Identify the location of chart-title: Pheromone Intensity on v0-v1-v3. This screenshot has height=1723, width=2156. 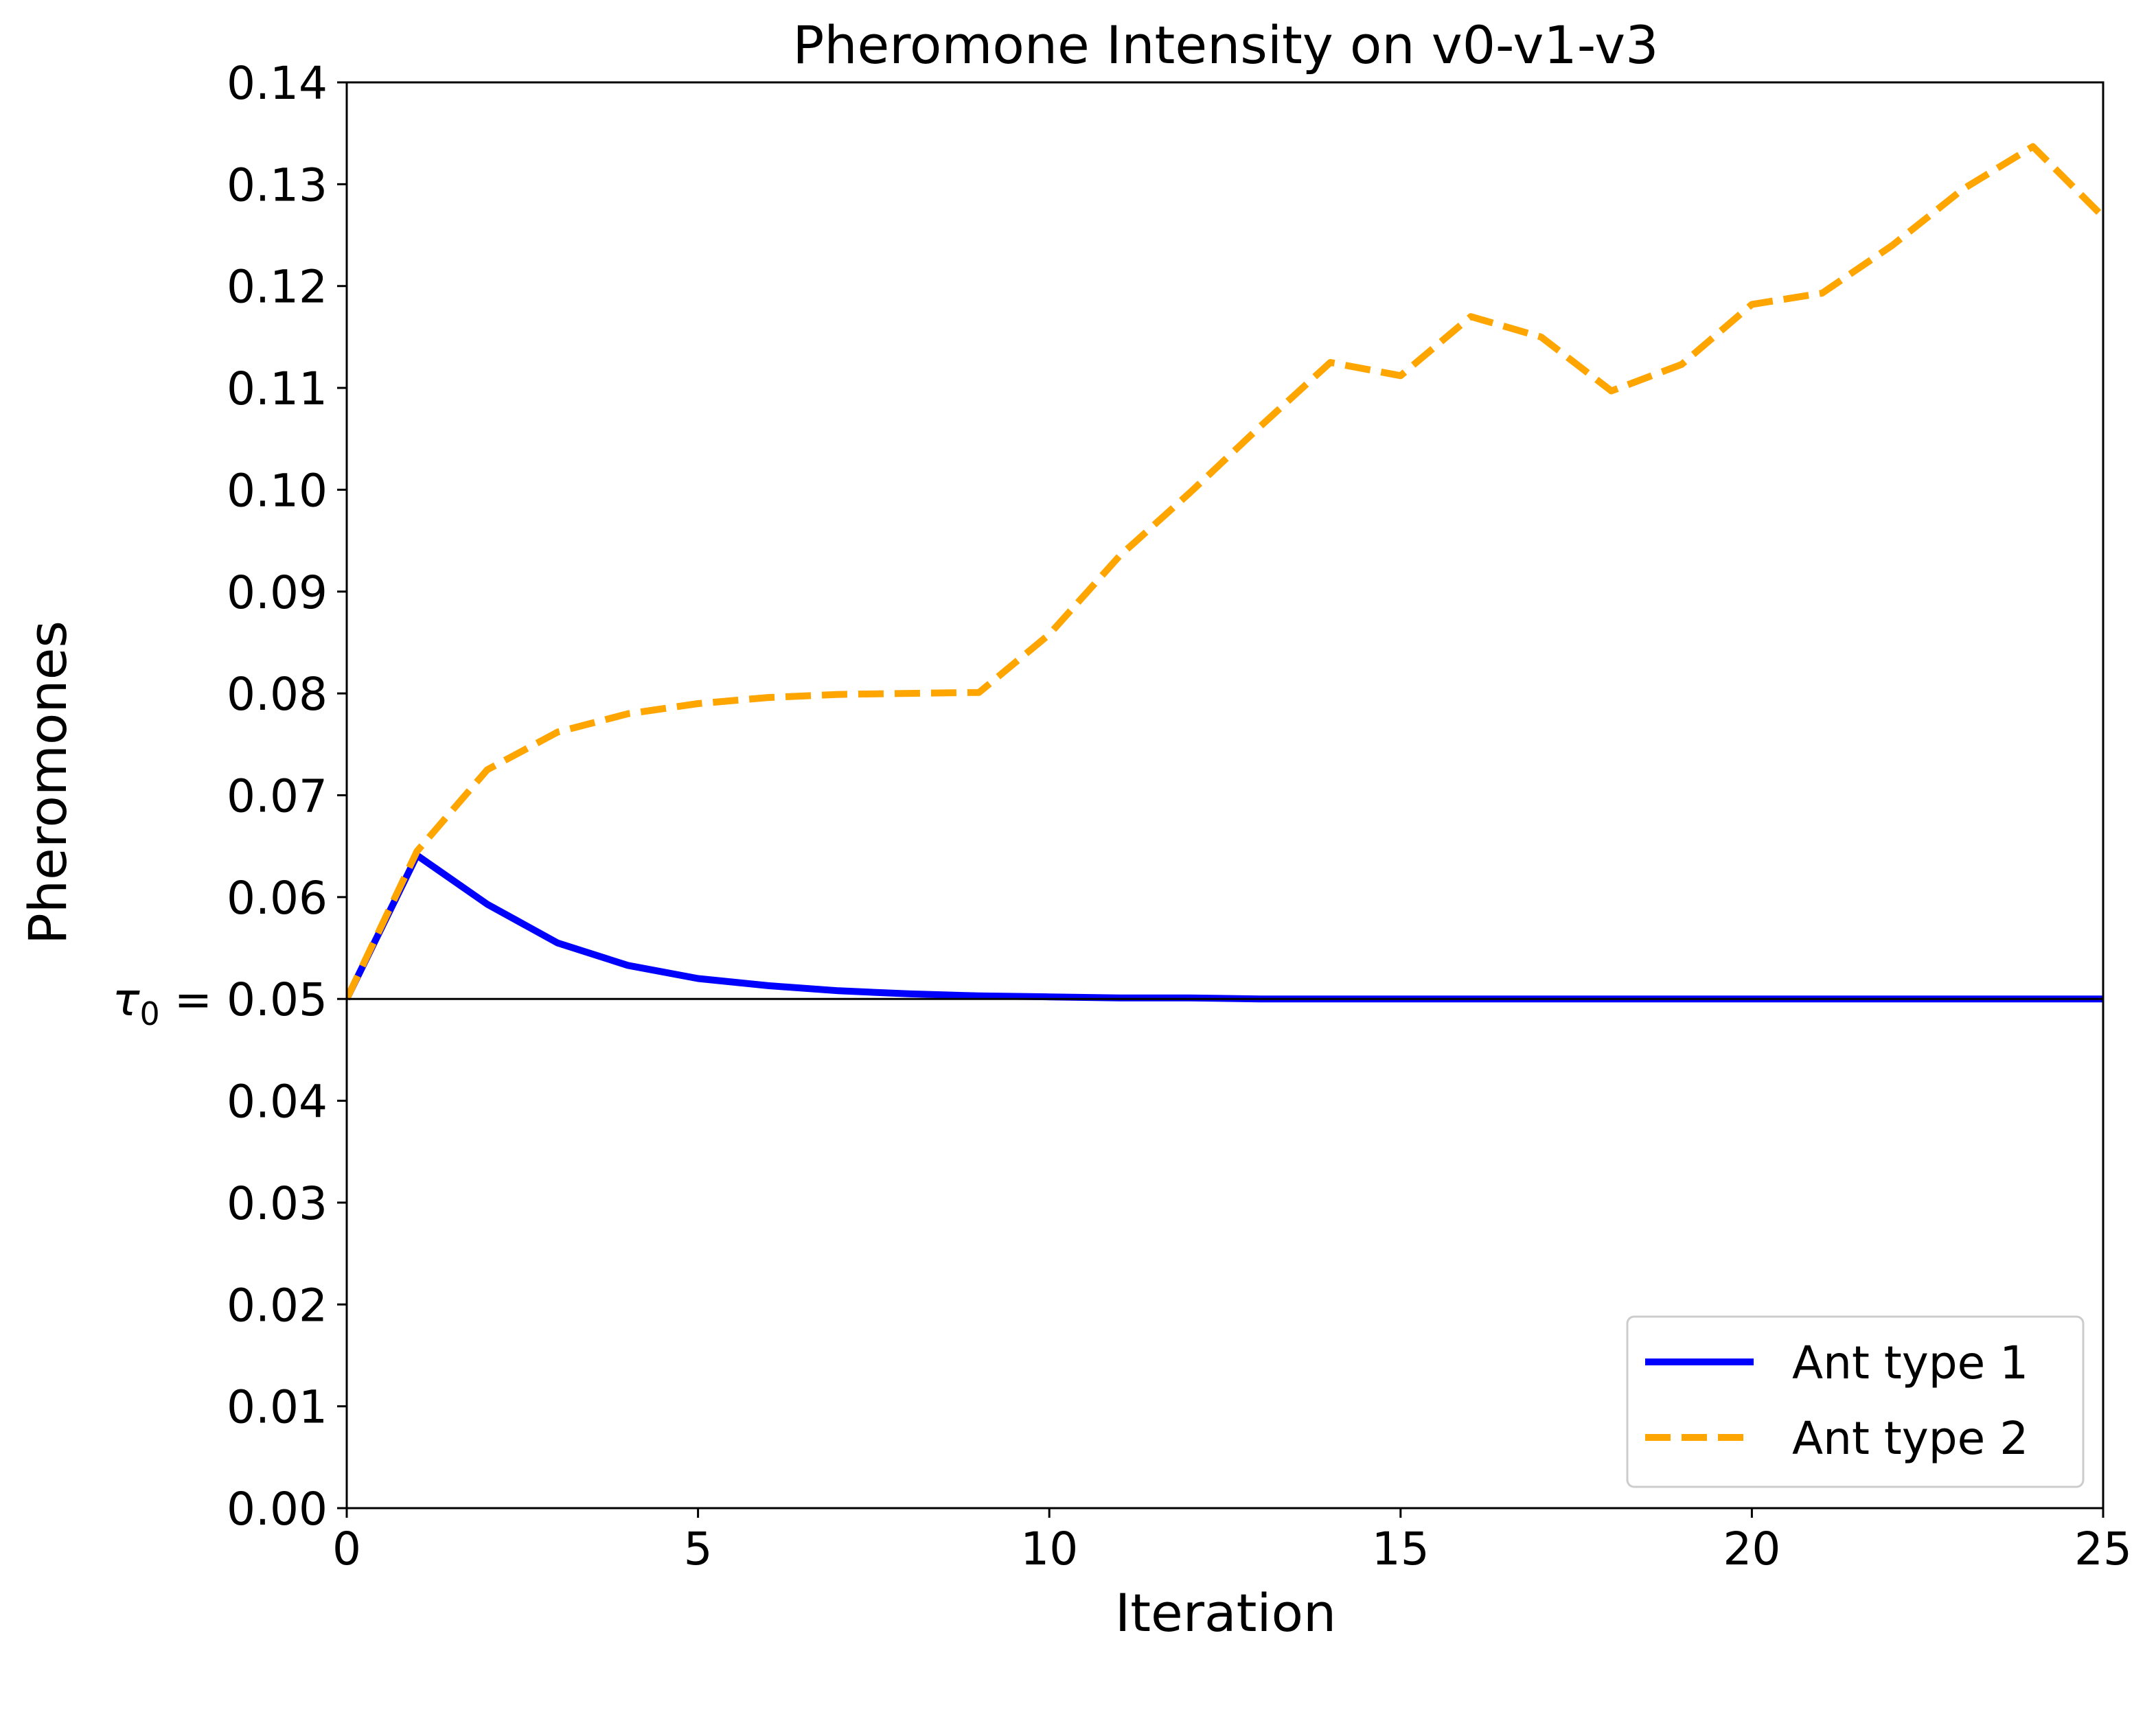
(1226, 45).